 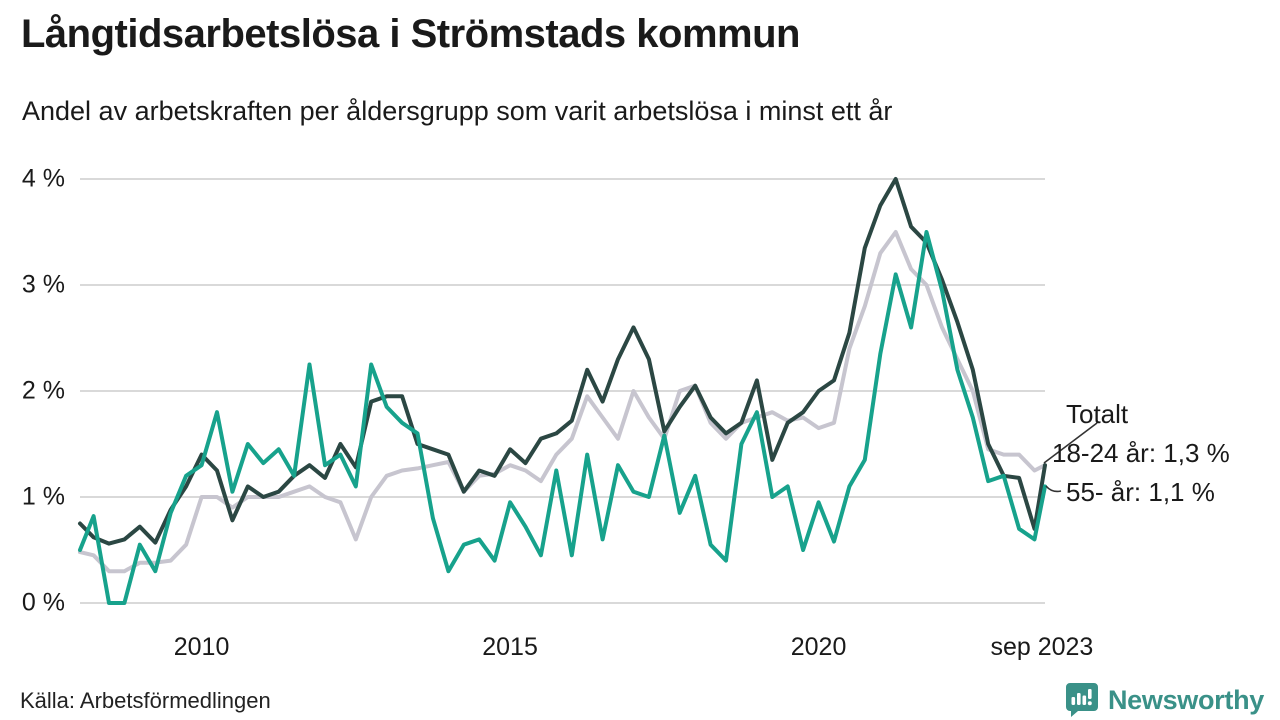 I want to click on newsworthy-logo: Newsworthy, so click(x=1164, y=700).